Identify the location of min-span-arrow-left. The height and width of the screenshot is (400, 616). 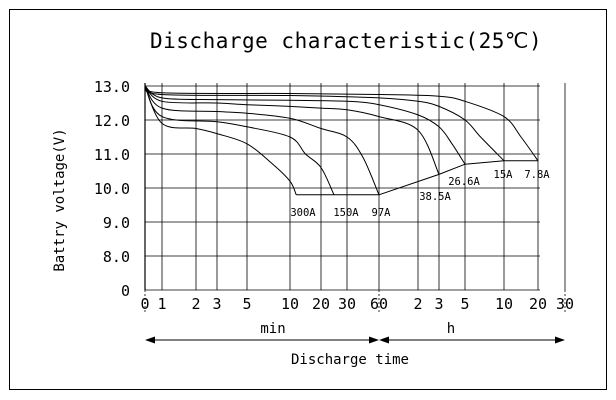
(150, 340).